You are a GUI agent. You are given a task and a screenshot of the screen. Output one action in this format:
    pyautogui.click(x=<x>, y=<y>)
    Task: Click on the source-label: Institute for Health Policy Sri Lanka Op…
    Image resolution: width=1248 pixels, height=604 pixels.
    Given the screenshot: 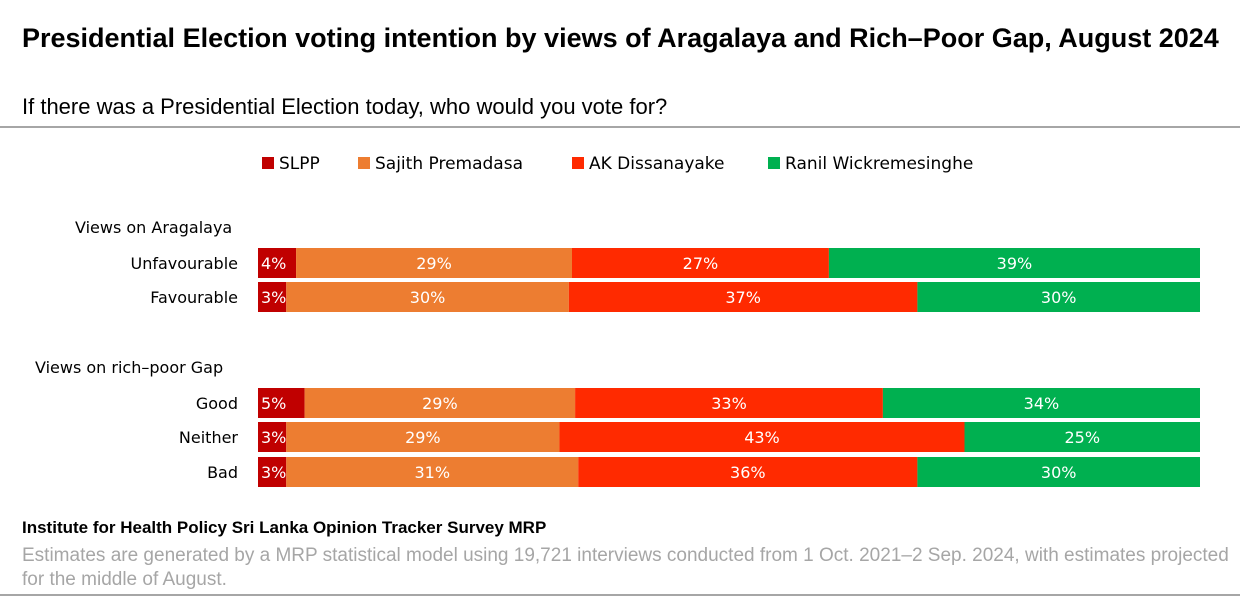 What is the action you would take?
    pyautogui.click(x=284, y=527)
    